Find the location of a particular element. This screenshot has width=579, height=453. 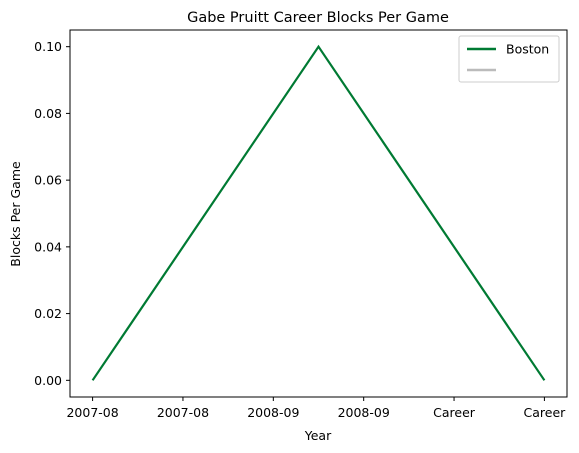

y-axis: 0.00 0.02 0.04 0.06 0.08 0.10 is located at coordinates (52, 213).